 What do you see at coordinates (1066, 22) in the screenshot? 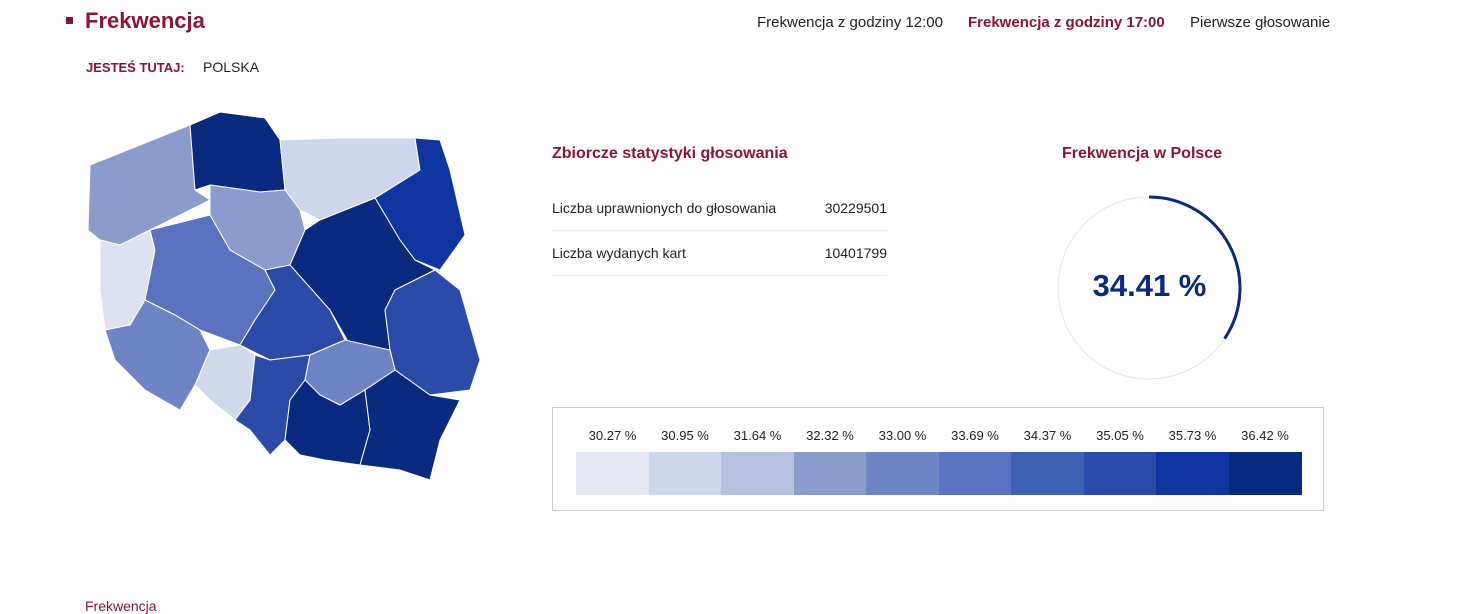
I see `nav-turnout-17: Frekwencja z godziny 17:00` at bounding box center [1066, 22].